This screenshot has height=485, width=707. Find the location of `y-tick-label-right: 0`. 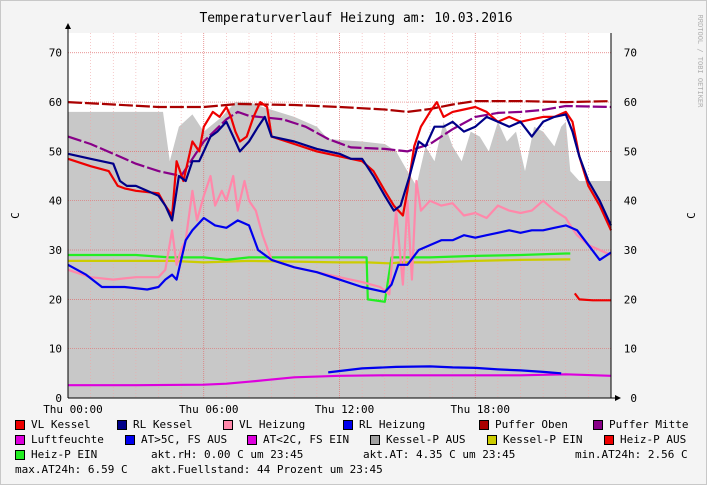

y-tick-label-right: 0 is located at coordinates (633, 398).